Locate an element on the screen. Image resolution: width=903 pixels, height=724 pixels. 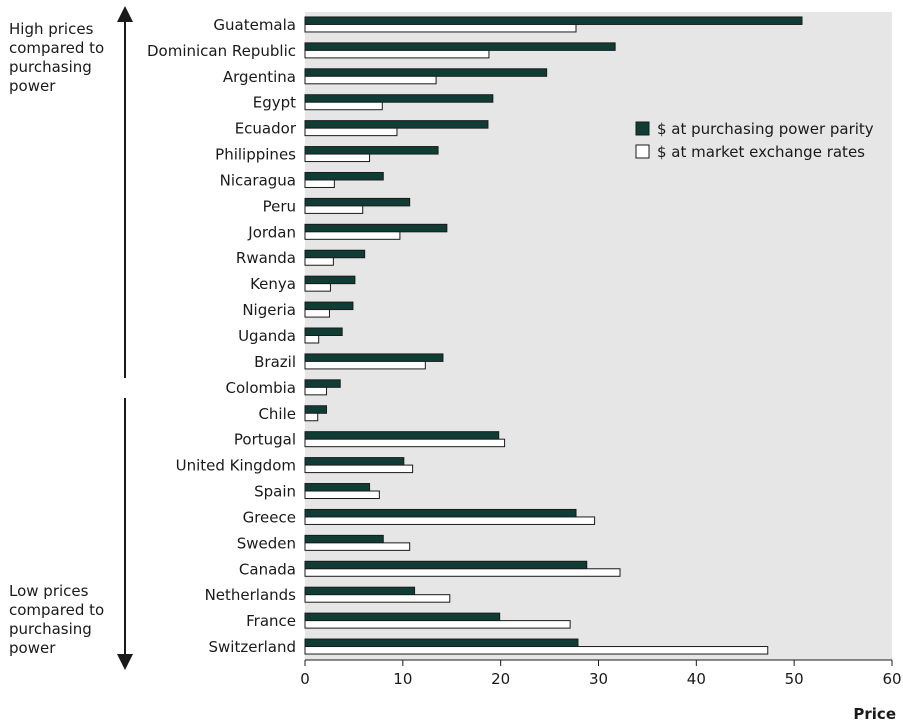
bar-market-uganda is located at coordinates (312, 339).